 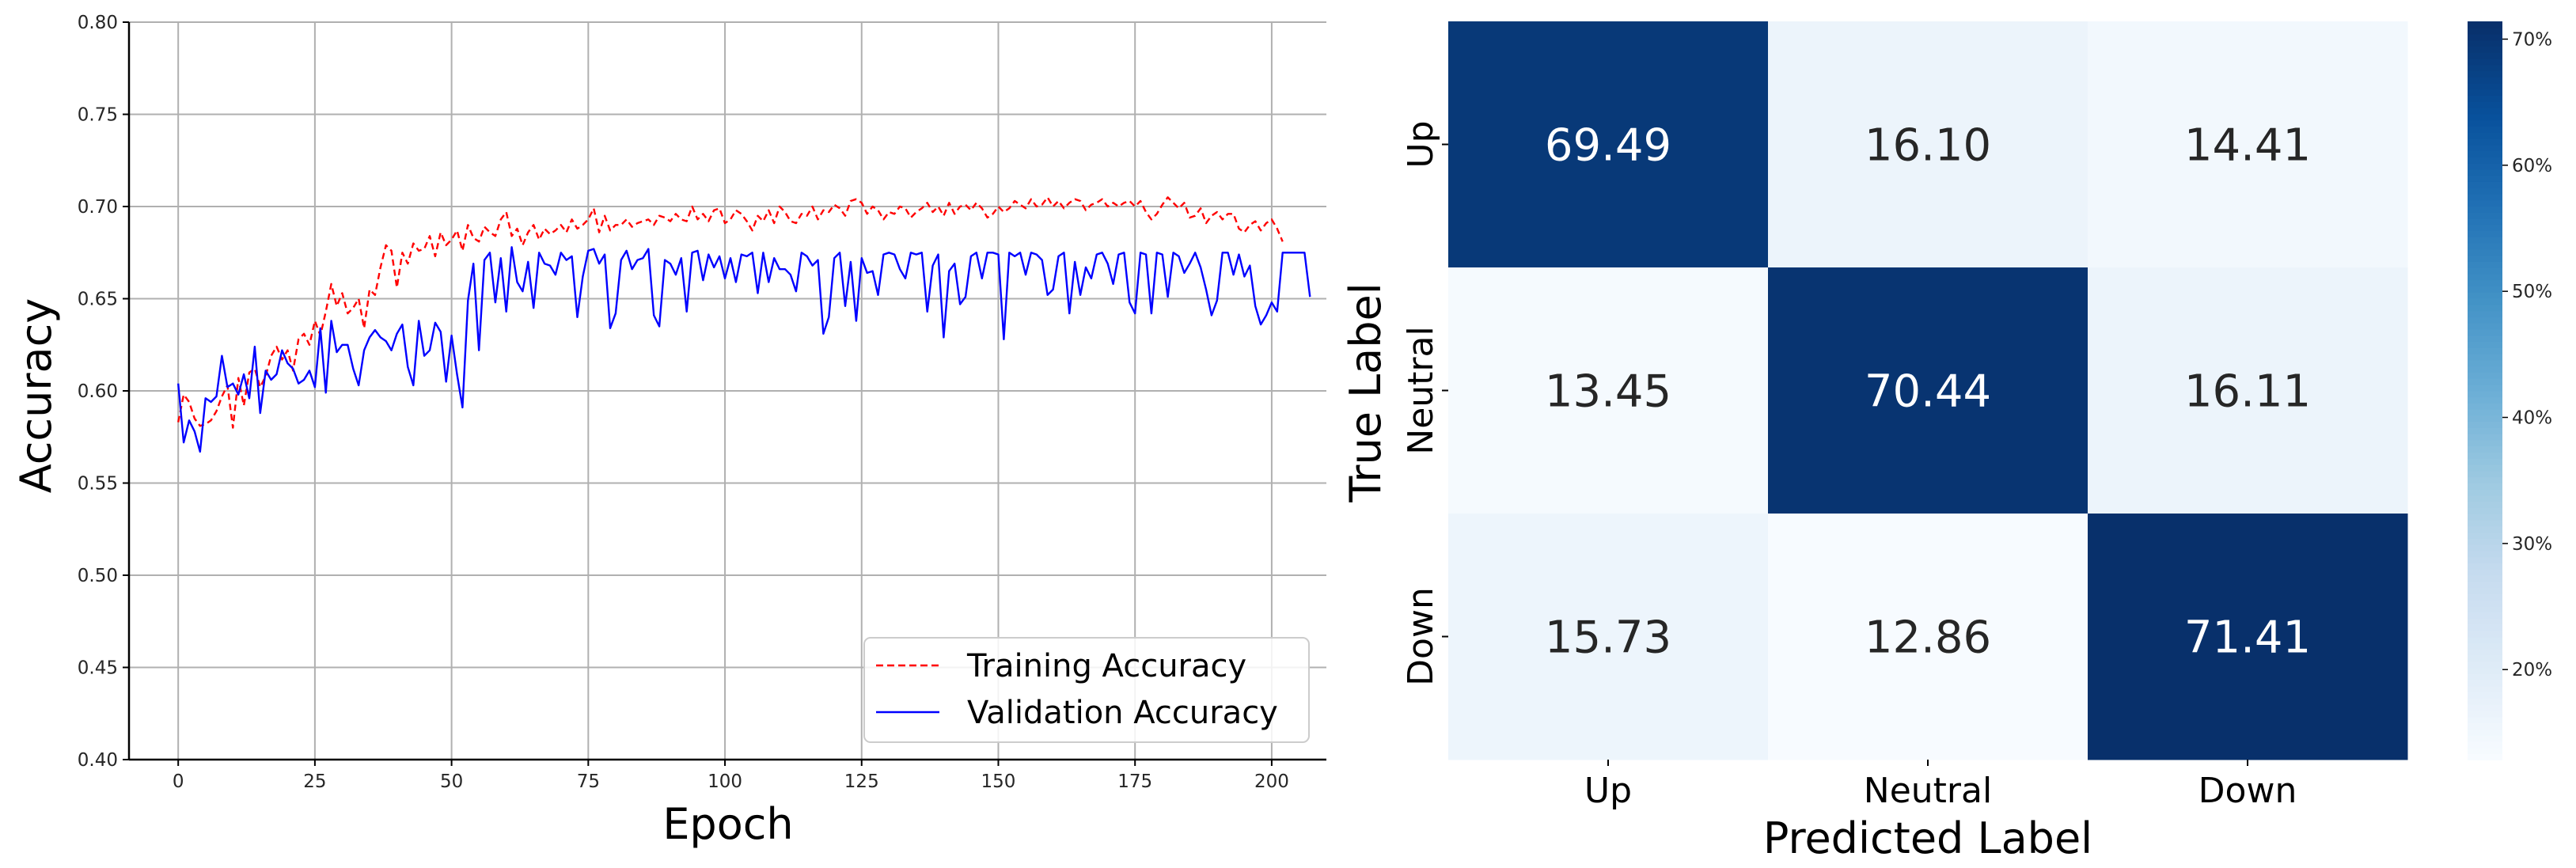 I want to click on y-tick-label: 0.80, so click(x=98, y=23).